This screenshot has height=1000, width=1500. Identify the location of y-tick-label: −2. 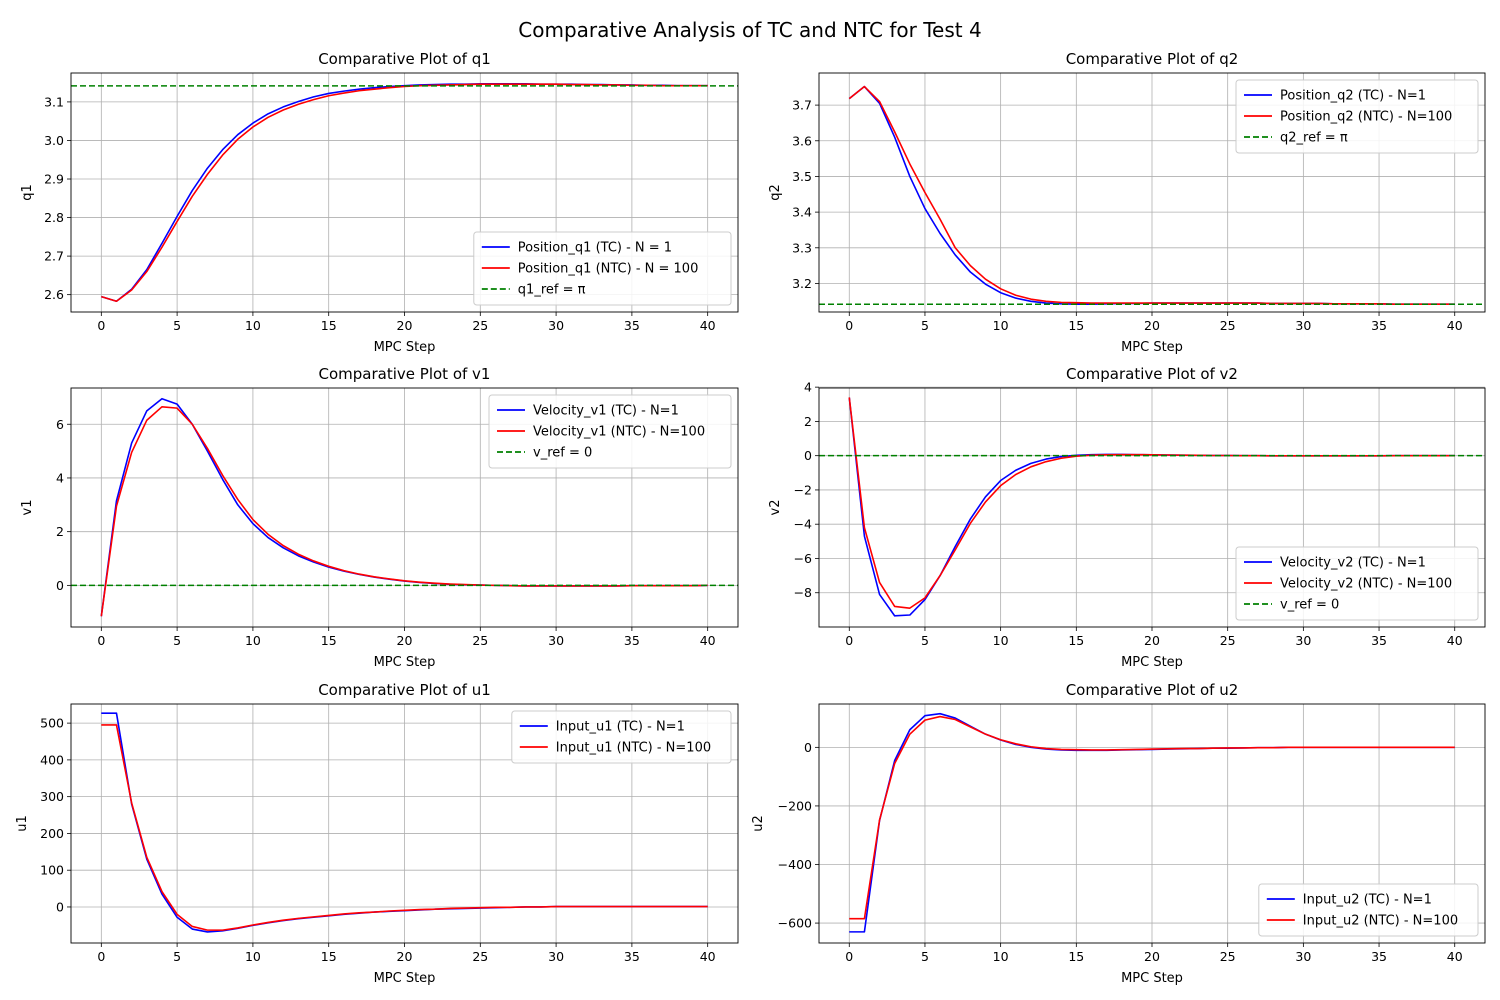
(803, 489).